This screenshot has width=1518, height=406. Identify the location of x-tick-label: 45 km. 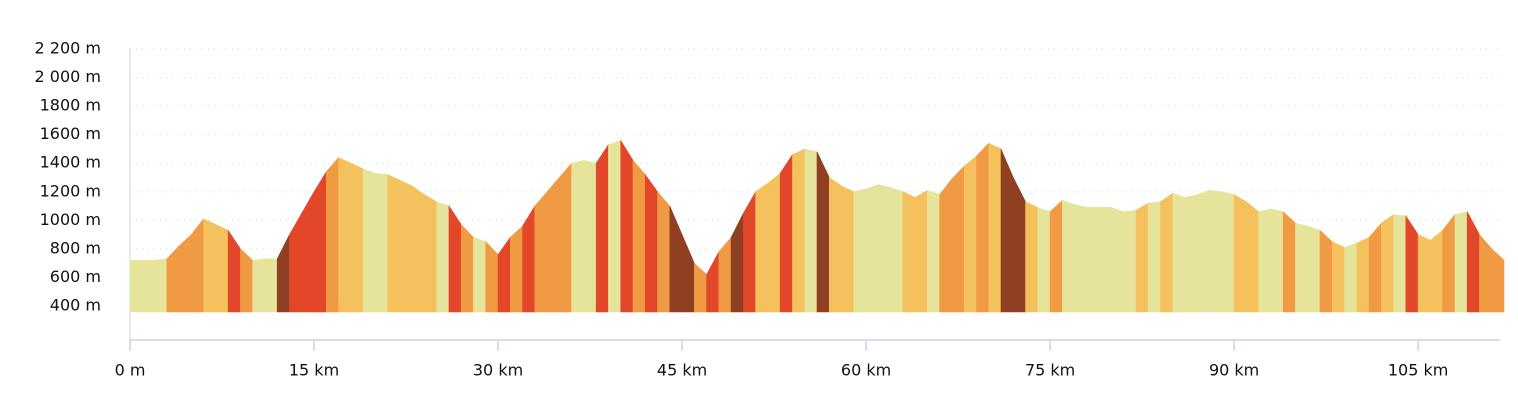
(682, 370).